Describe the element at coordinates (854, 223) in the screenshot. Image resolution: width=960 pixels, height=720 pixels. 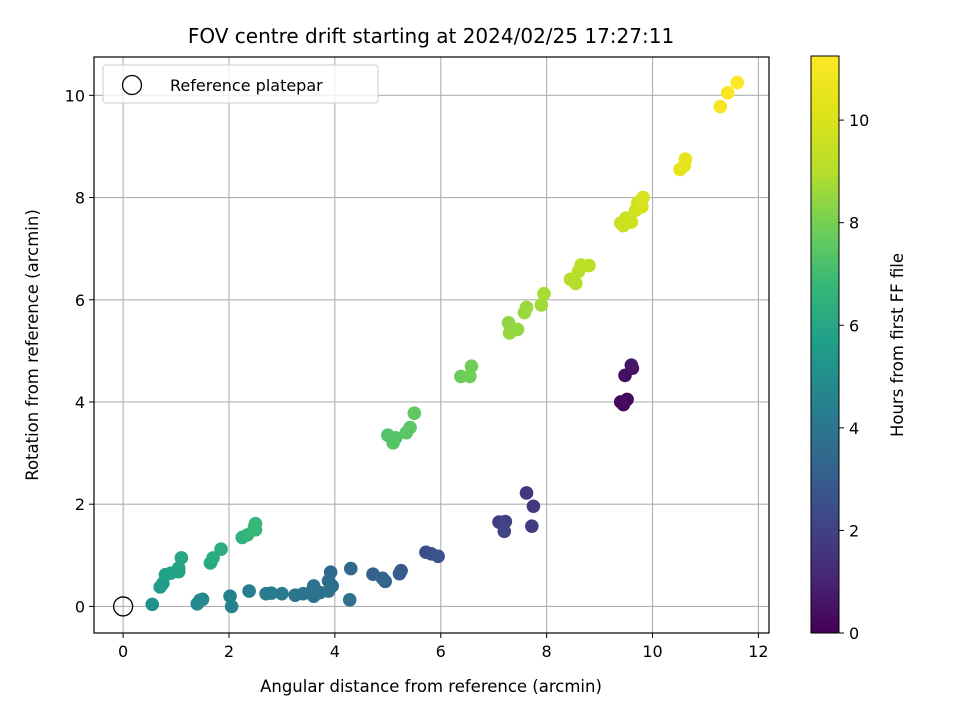
I see `colorbar-tick-label: 8` at that location.